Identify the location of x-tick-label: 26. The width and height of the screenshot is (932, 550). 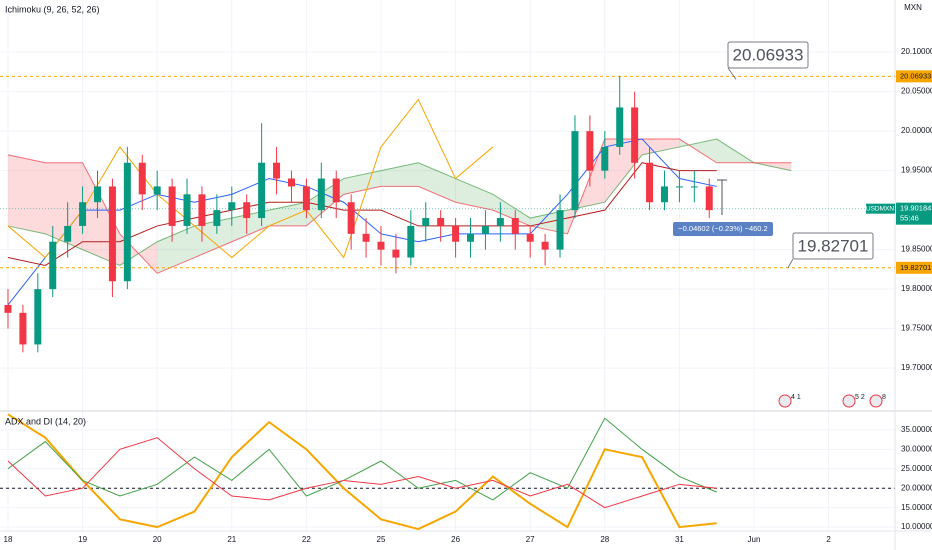
(455, 539).